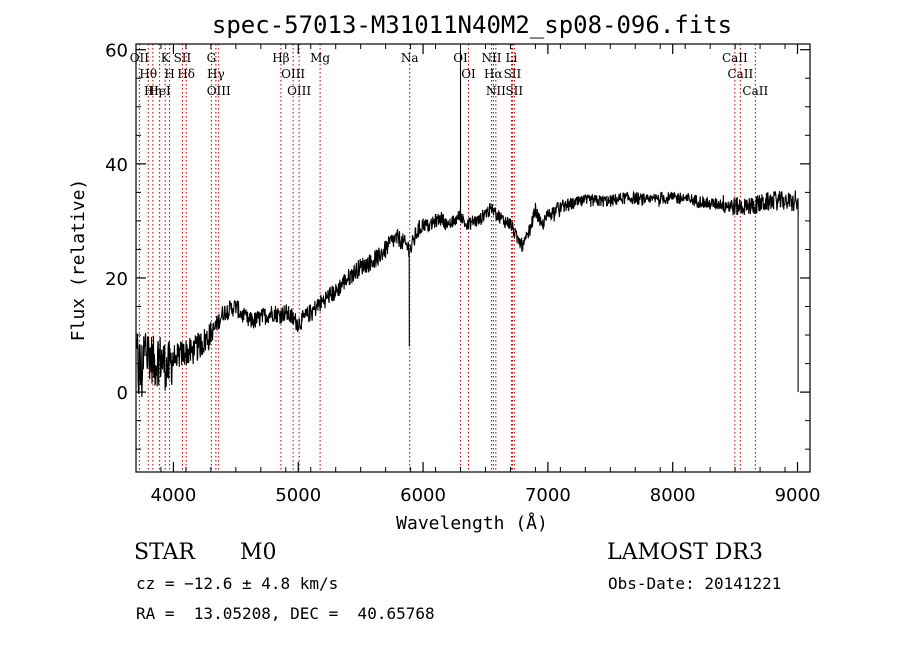 The width and height of the screenshot is (900, 649). What do you see at coordinates (122, 393) in the screenshot?
I see `y-tick-label: 0` at bounding box center [122, 393].